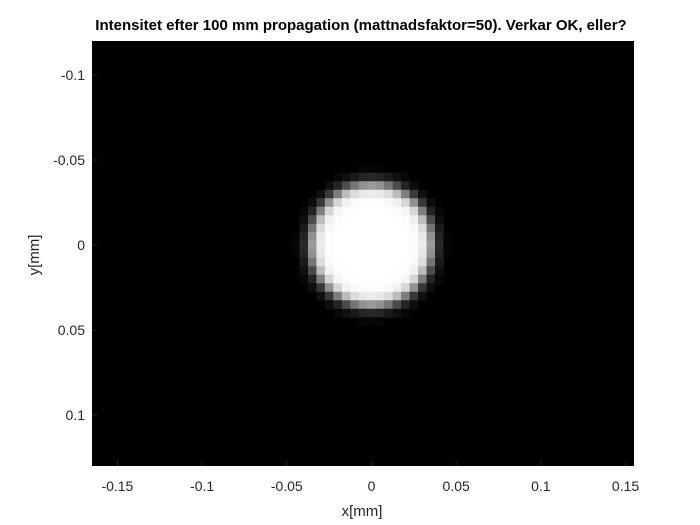 Image resolution: width=700 pixels, height=525 pixels. I want to click on y-tick-label: 0.05, so click(71, 330).